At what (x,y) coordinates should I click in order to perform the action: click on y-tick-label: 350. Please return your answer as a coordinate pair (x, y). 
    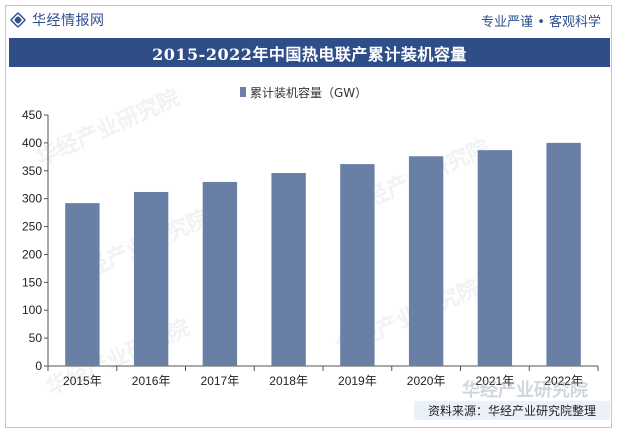
    Looking at the image, I should click on (32, 171).